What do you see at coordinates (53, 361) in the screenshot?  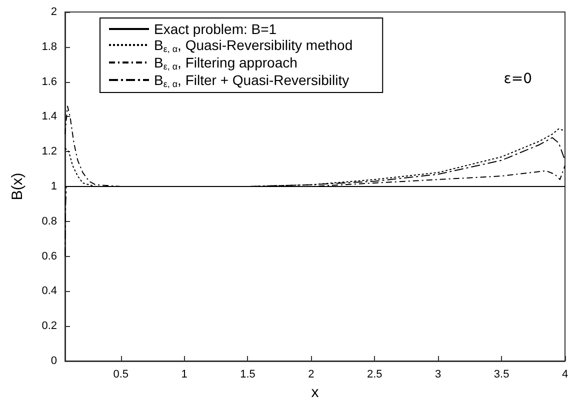 I see `y-tick-label: 0` at bounding box center [53, 361].